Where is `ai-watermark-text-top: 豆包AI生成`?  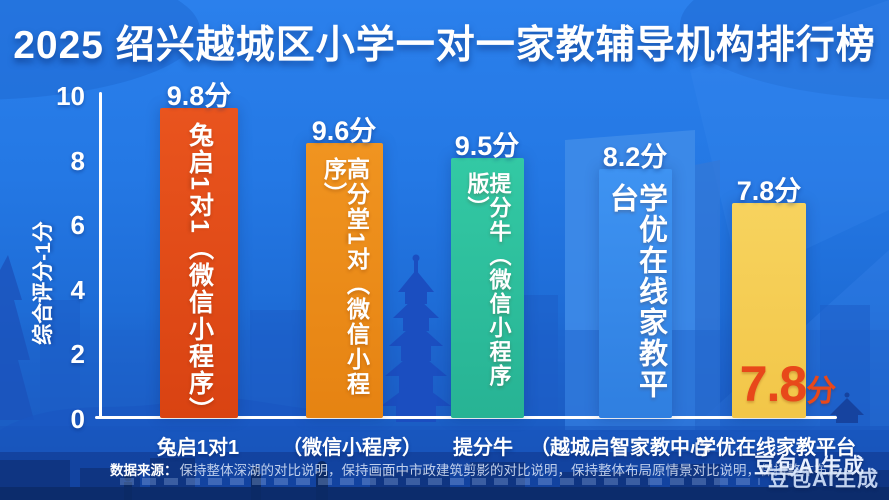
ai-watermark-text-top: 豆包AI生成 is located at coordinates (809, 466).